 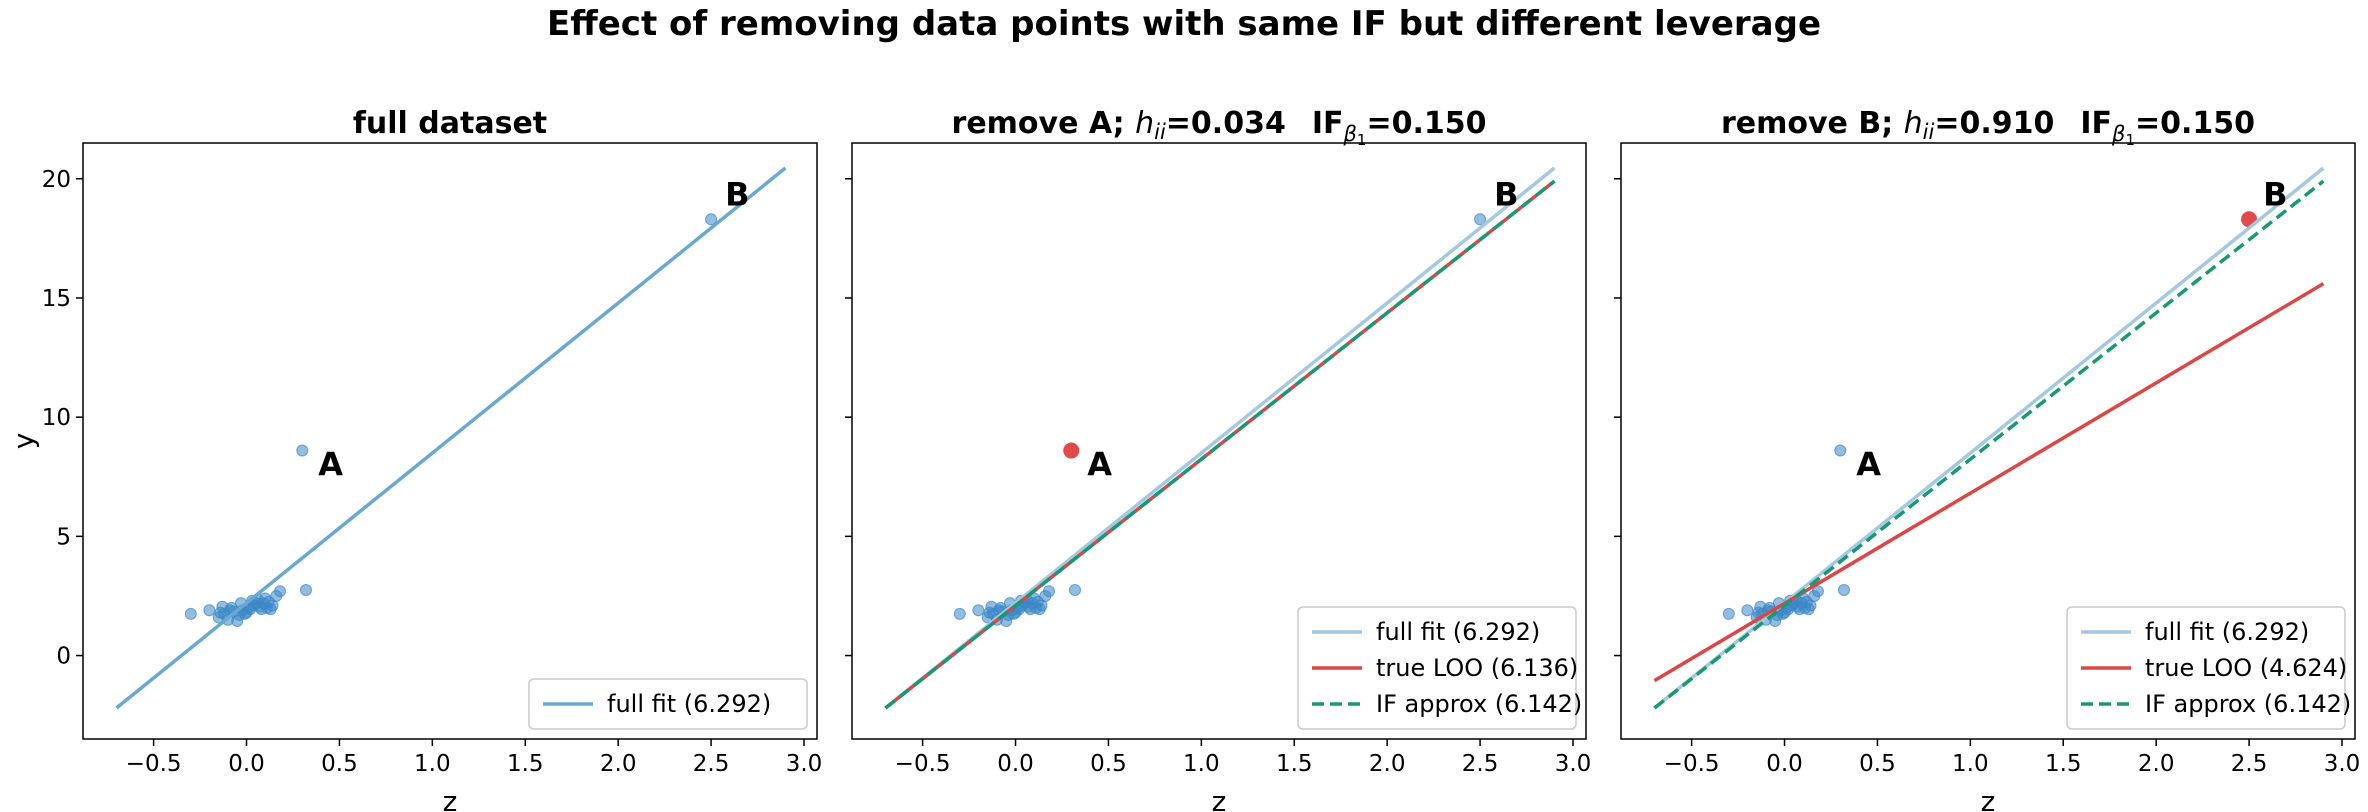 I want to click on panel-title: full dataset, so click(x=450, y=123).